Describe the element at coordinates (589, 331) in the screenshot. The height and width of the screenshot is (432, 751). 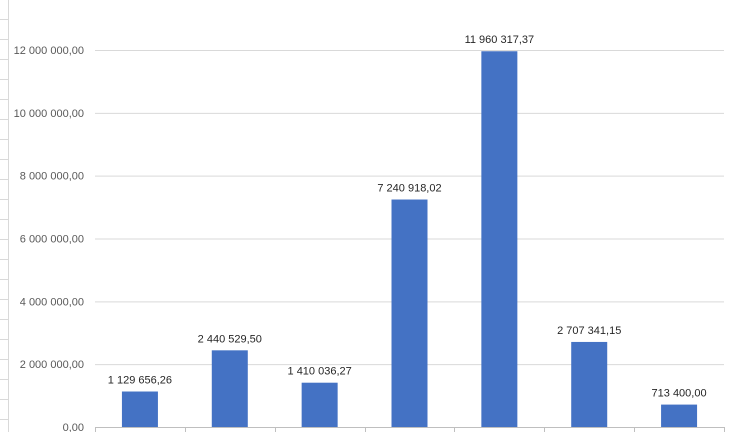
I see `data-label: 2 707 341,15` at that location.